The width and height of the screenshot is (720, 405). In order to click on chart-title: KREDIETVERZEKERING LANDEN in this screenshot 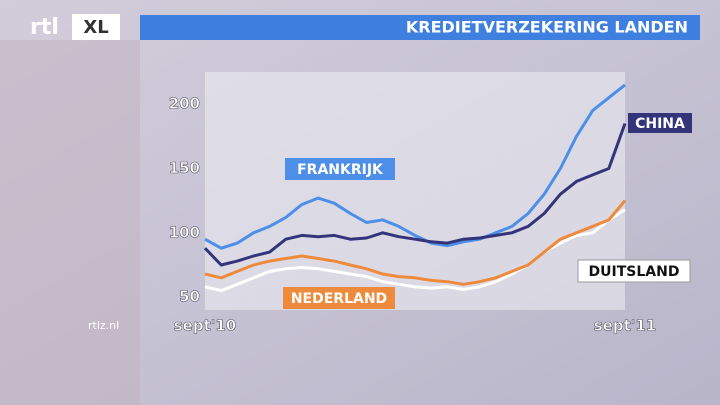, I will do `click(547, 27)`.